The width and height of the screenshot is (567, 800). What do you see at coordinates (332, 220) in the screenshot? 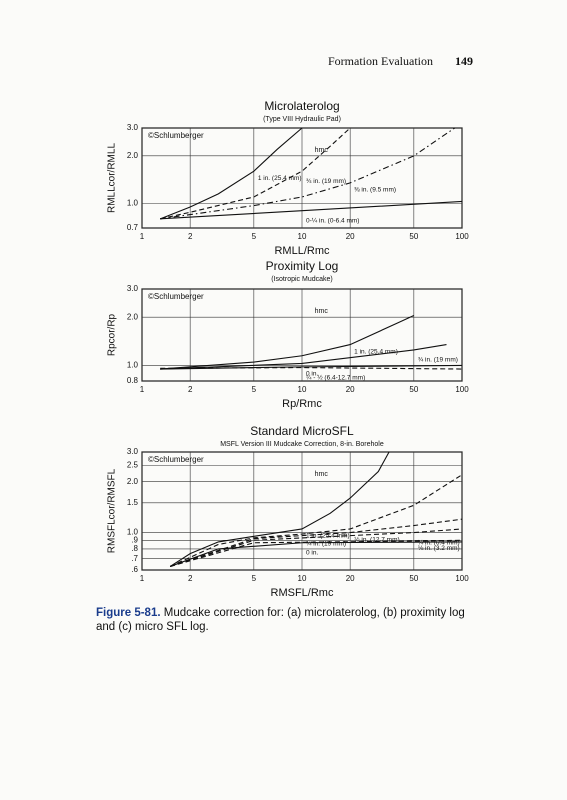
I see `curve-label: 0-¼ in. (0-6.4 mm)` at bounding box center [332, 220].